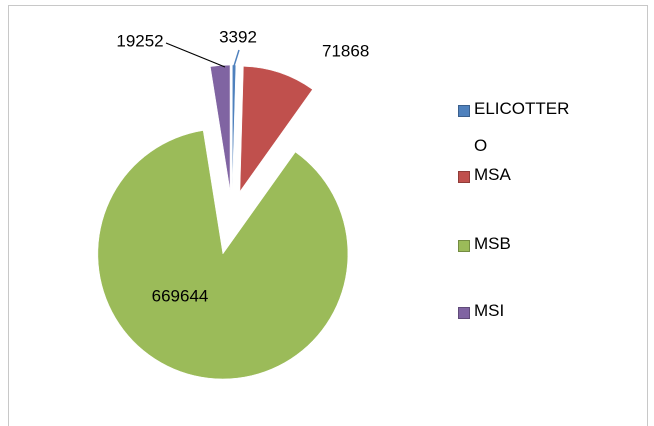 This screenshot has width=654, height=426. I want to click on data-label: 3392, so click(238, 36).